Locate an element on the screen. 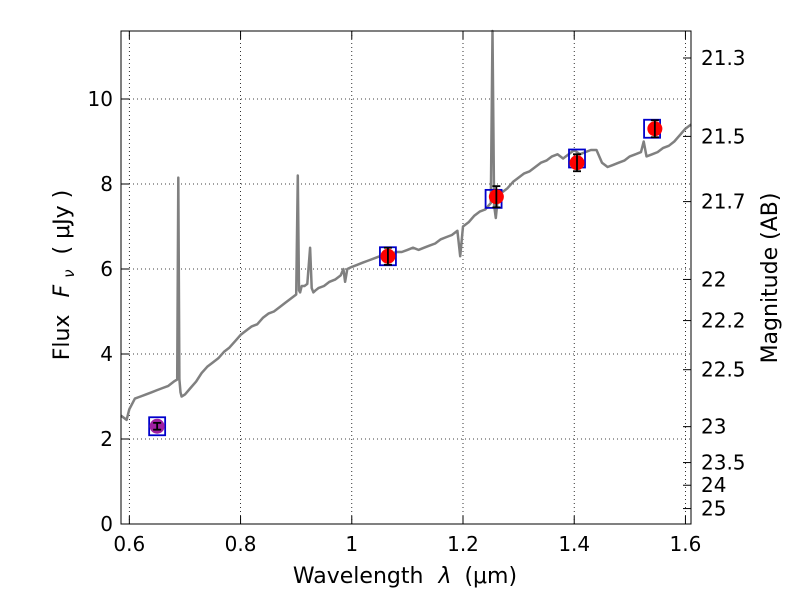 The width and height of the screenshot is (800, 600). y2-tick-label: 24 is located at coordinates (713, 485).